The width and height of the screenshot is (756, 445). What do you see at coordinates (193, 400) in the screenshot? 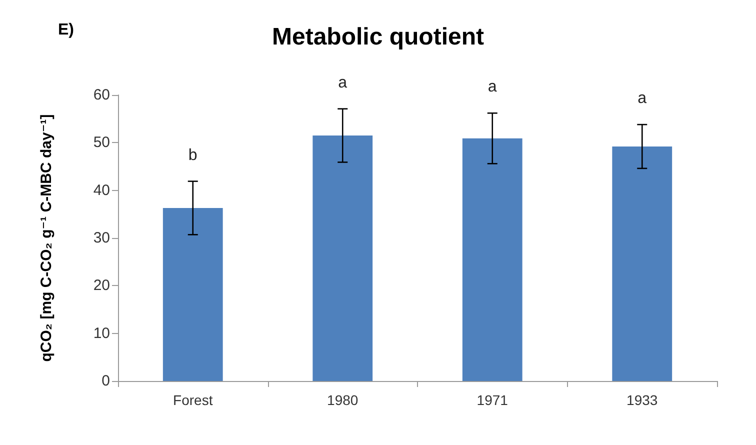
I see `x-tick-label: Forest` at bounding box center [193, 400].